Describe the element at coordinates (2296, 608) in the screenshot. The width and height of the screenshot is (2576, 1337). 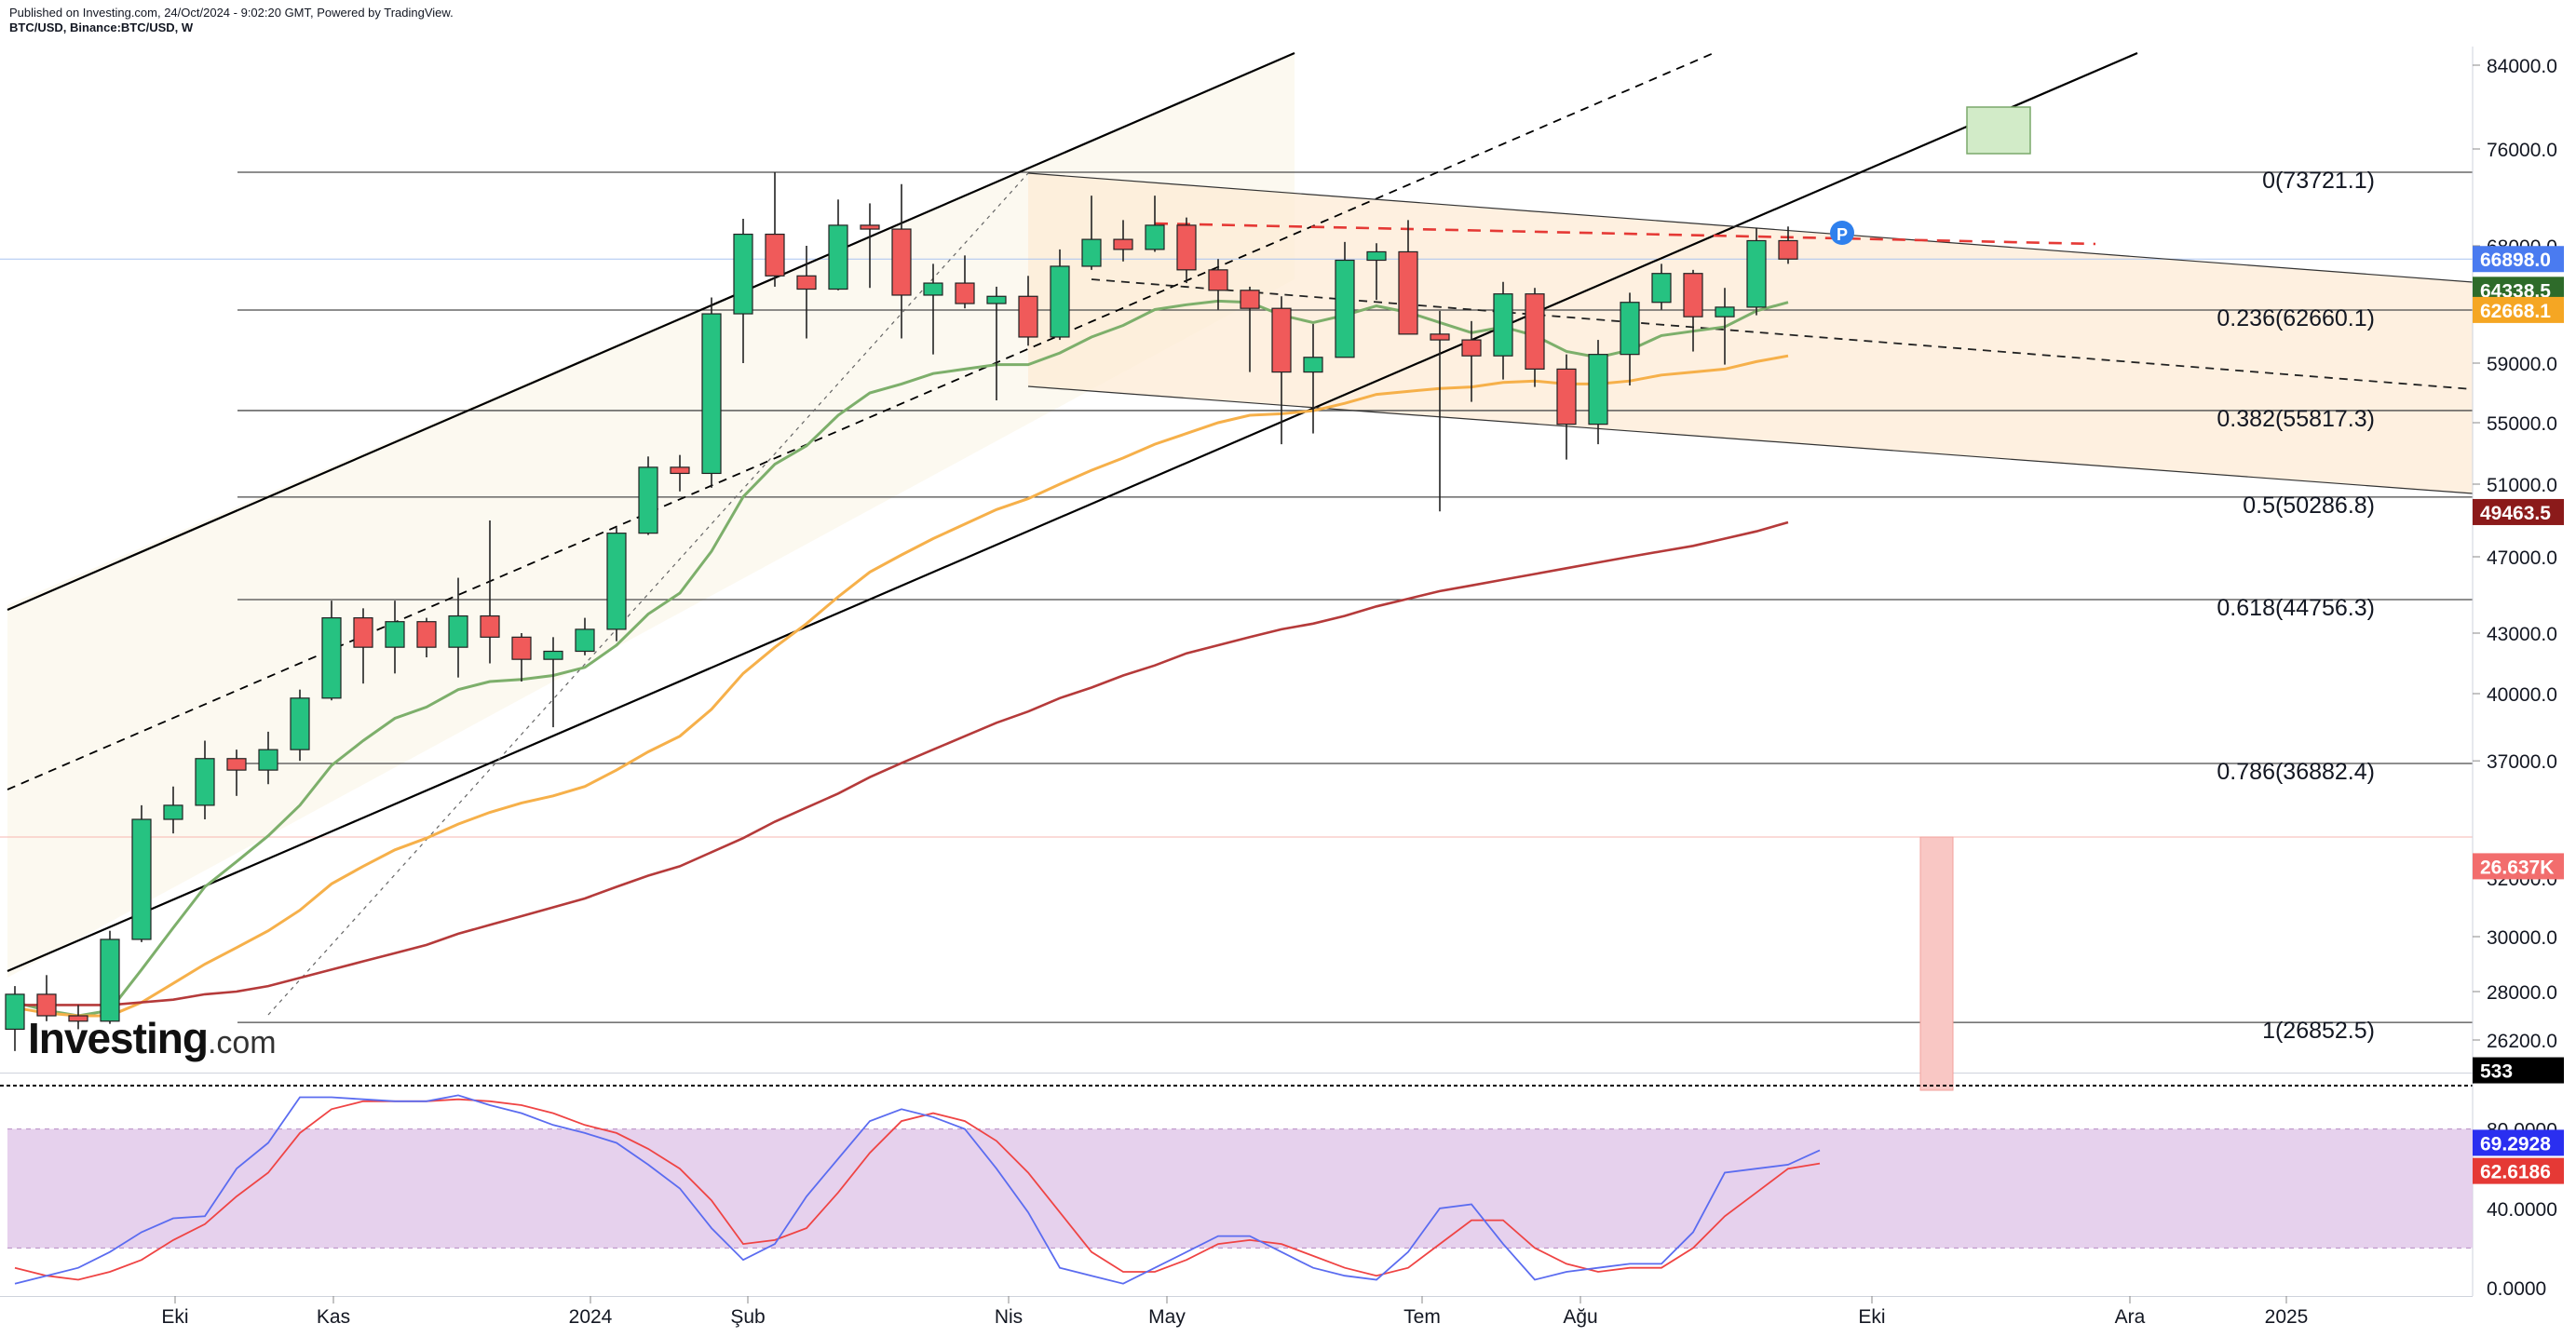
I see `fib-label-0.618: 0.618(44756.3)` at that location.